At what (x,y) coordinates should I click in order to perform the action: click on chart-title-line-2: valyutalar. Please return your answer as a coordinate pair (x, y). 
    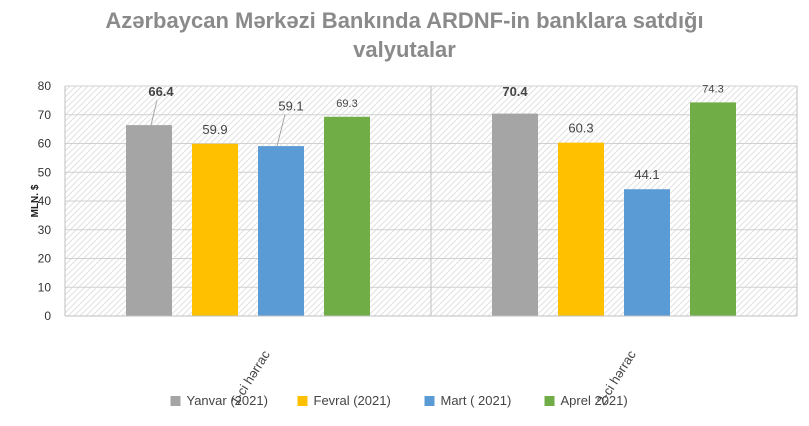
    Looking at the image, I should click on (404, 49).